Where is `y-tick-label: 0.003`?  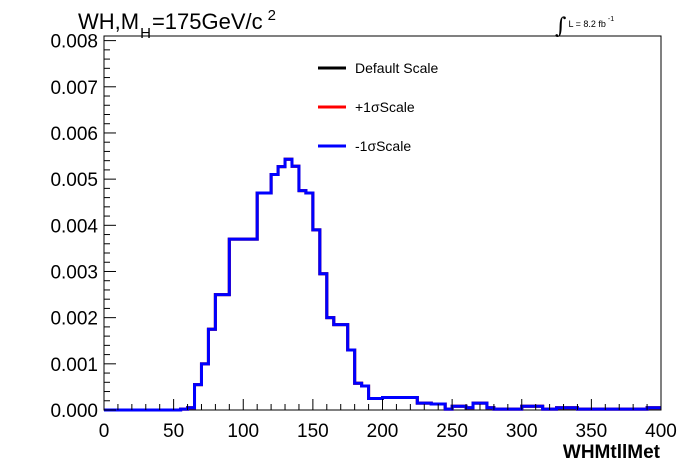
y-tick-label: 0.003 is located at coordinates (74, 272).